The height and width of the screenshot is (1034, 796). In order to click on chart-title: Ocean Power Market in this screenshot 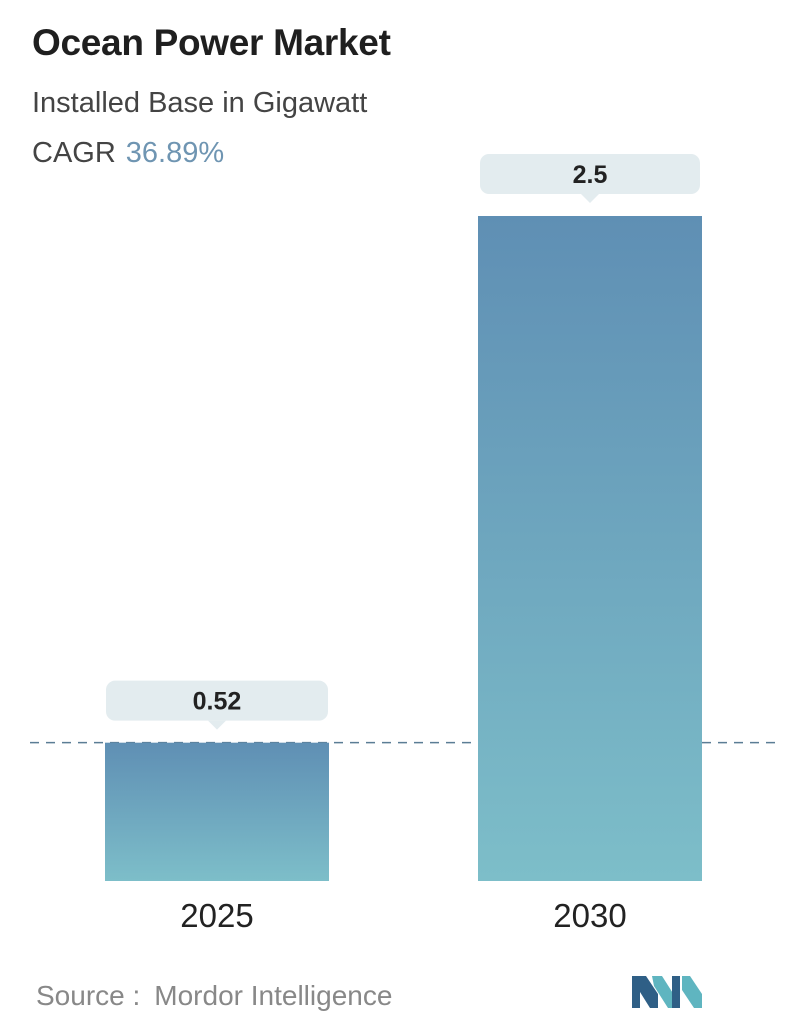, I will do `click(211, 42)`.